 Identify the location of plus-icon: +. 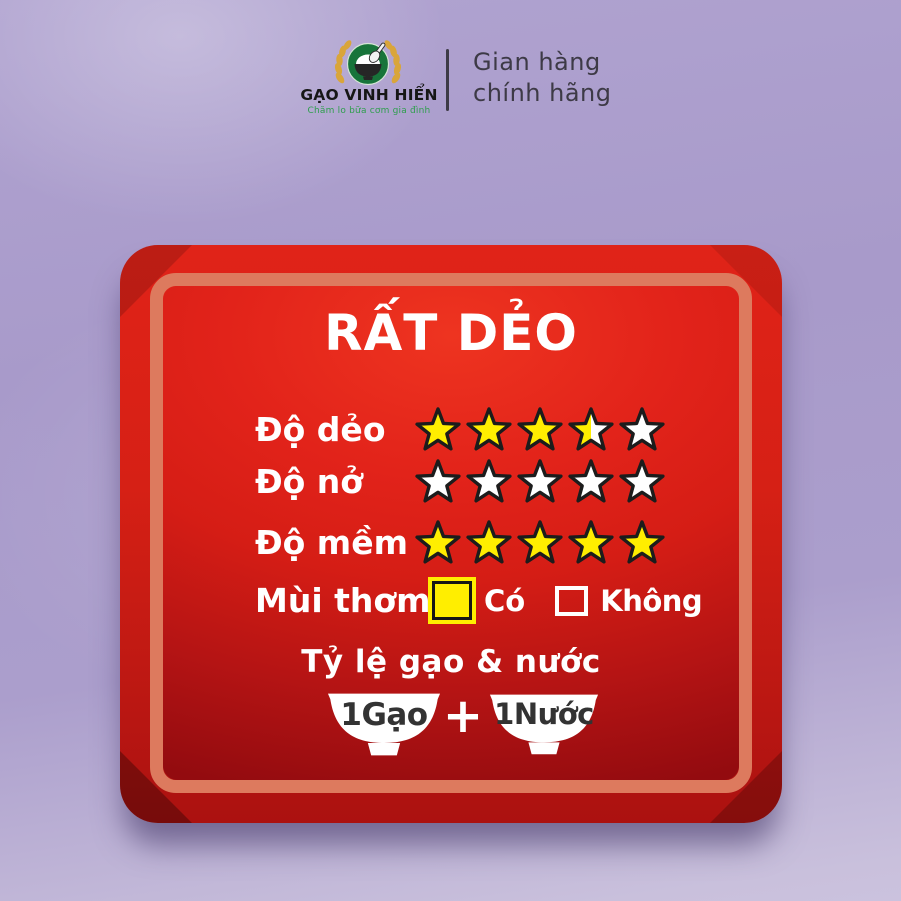
(463, 716).